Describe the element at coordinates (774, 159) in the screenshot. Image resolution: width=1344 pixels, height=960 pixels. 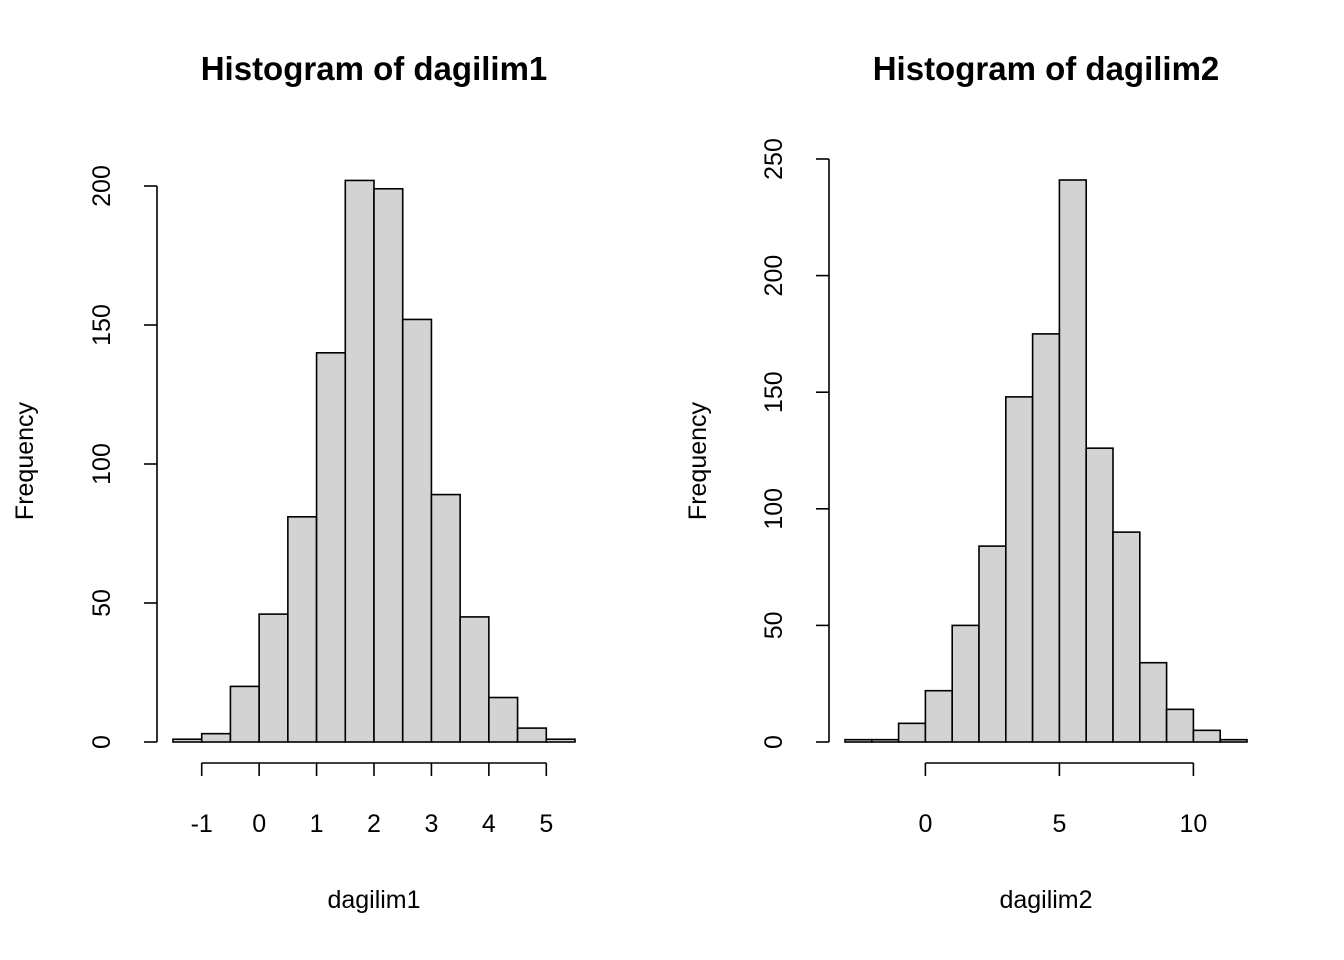
I see `y-tick-label: 250` at that location.